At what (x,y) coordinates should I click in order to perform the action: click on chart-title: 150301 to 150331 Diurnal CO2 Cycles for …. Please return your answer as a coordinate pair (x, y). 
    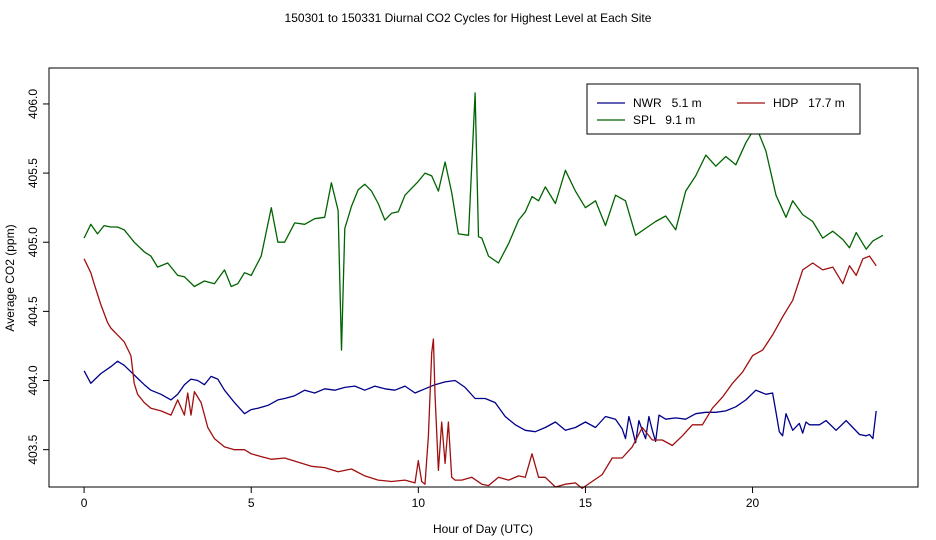
    Looking at the image, I should click on (468, 18).